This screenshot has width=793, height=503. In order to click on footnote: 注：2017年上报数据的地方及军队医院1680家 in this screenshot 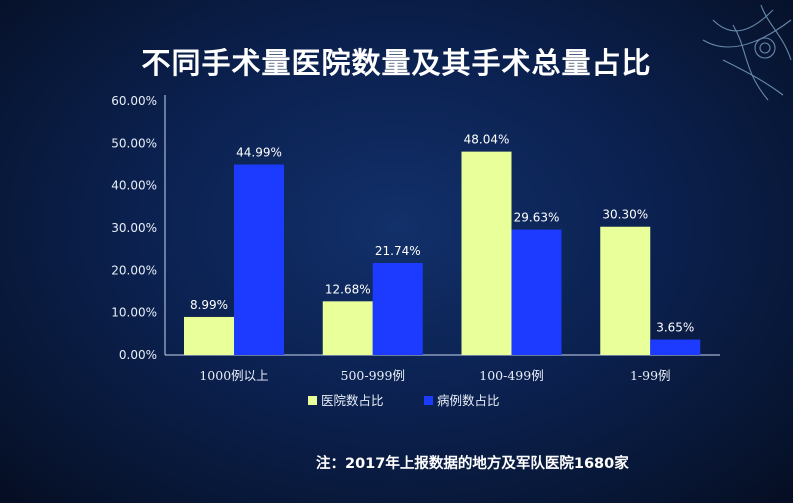, I will do `click(472, 464)`.